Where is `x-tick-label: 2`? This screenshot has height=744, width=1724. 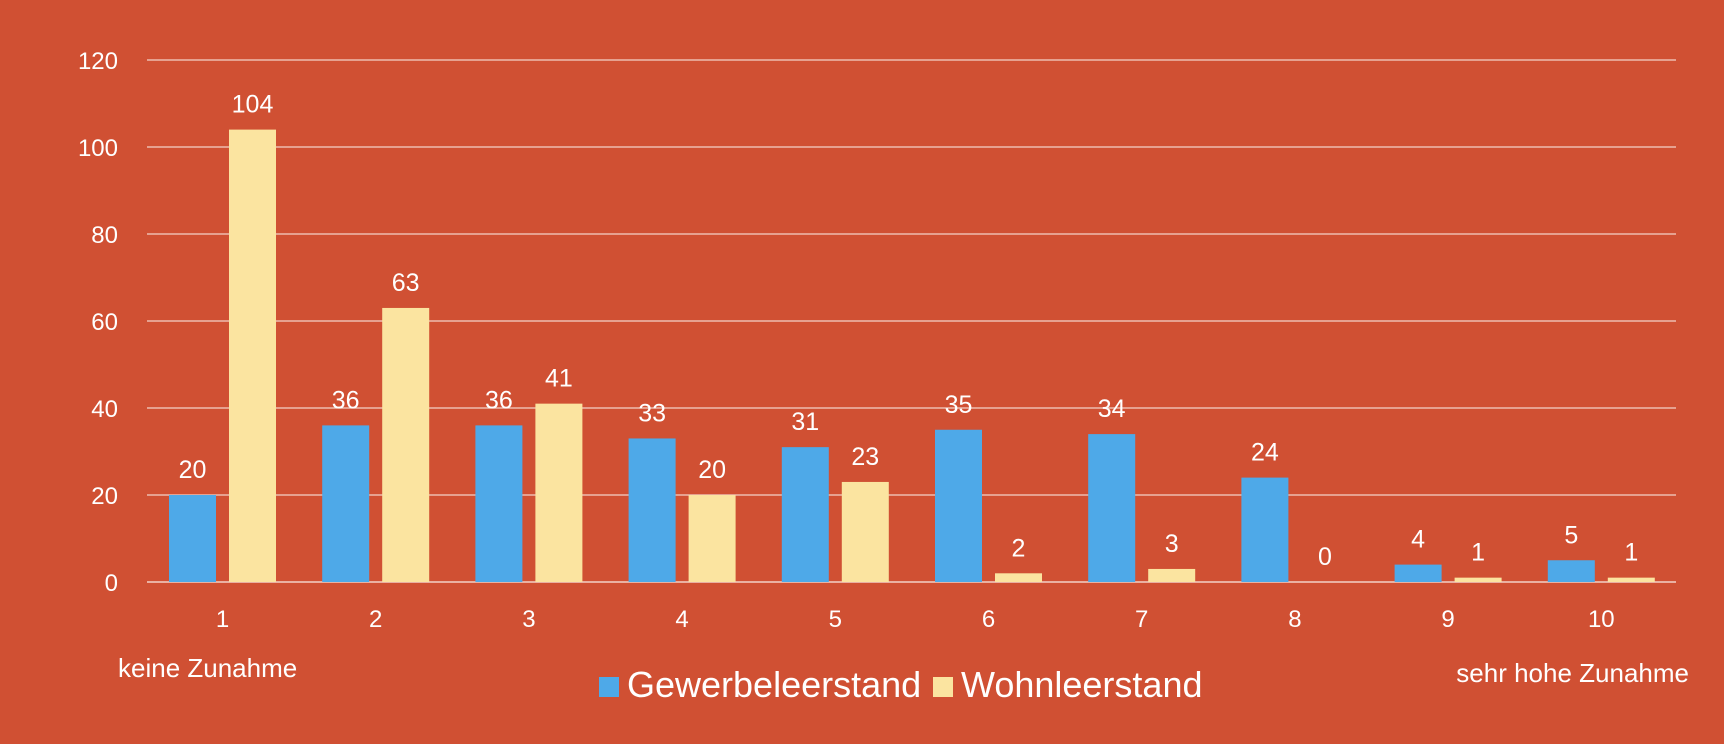 x-tick-label: 2 is located at coordinates (375, 619).